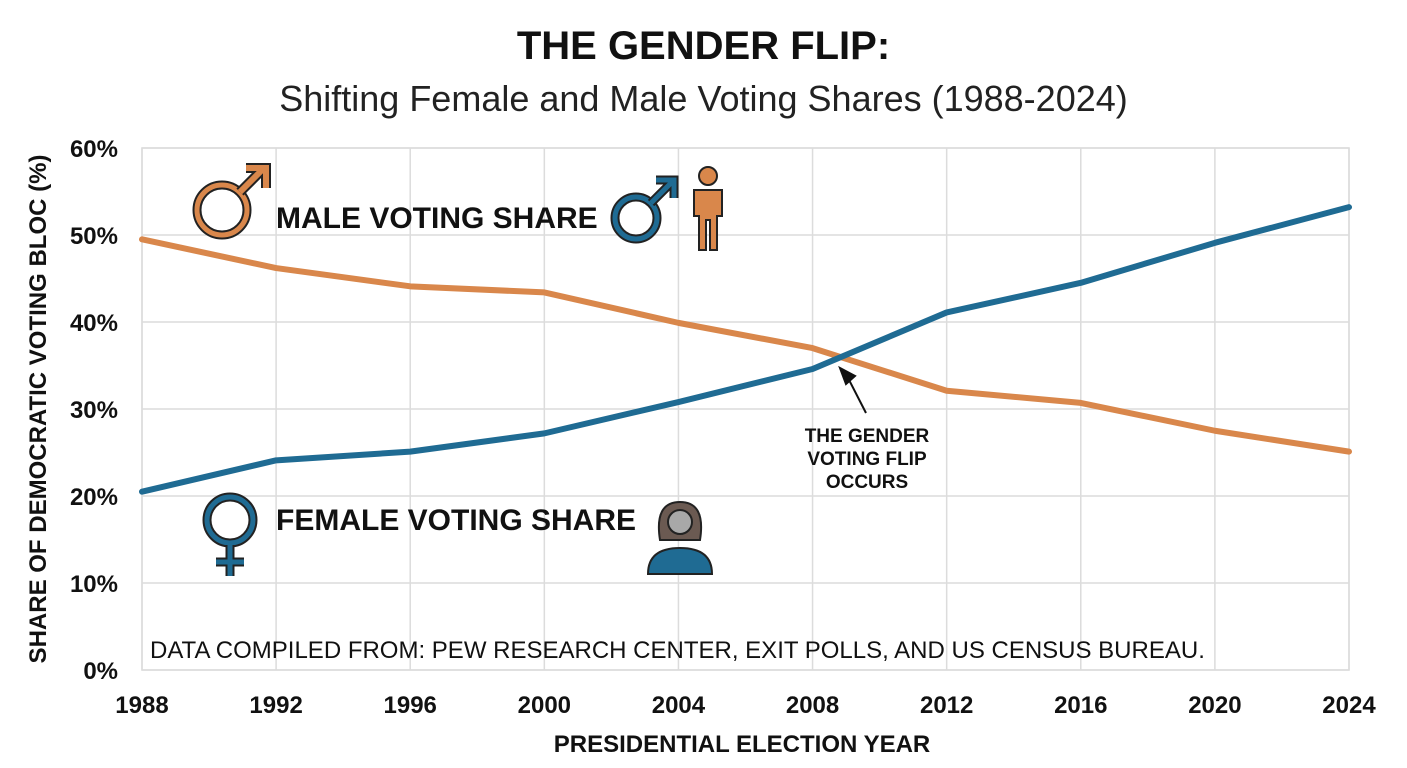  I want to click on y-tick-label: 20%, so click(94, 497).